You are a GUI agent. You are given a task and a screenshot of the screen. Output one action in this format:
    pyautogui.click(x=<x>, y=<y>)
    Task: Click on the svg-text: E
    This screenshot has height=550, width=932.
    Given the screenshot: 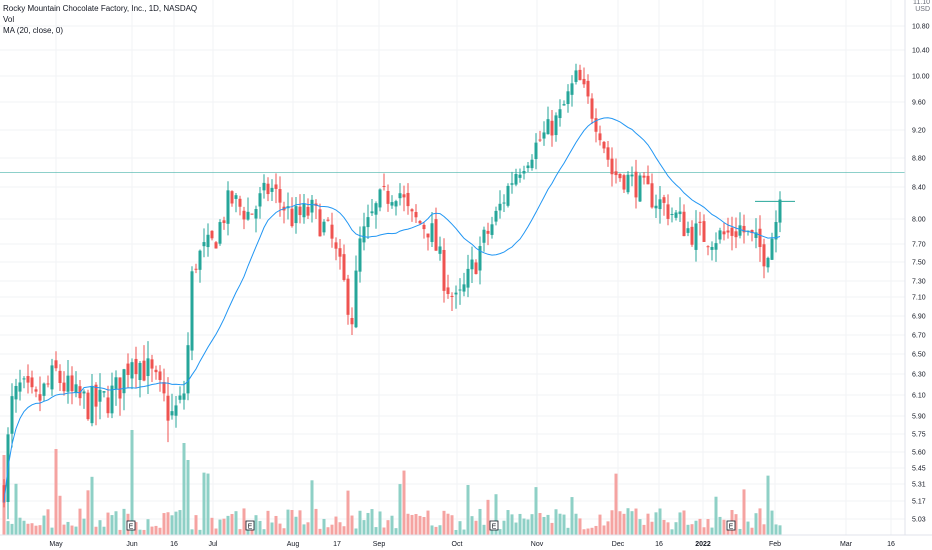 What is the action you would take?
    pyautogui.click(x=131, y=527)
    